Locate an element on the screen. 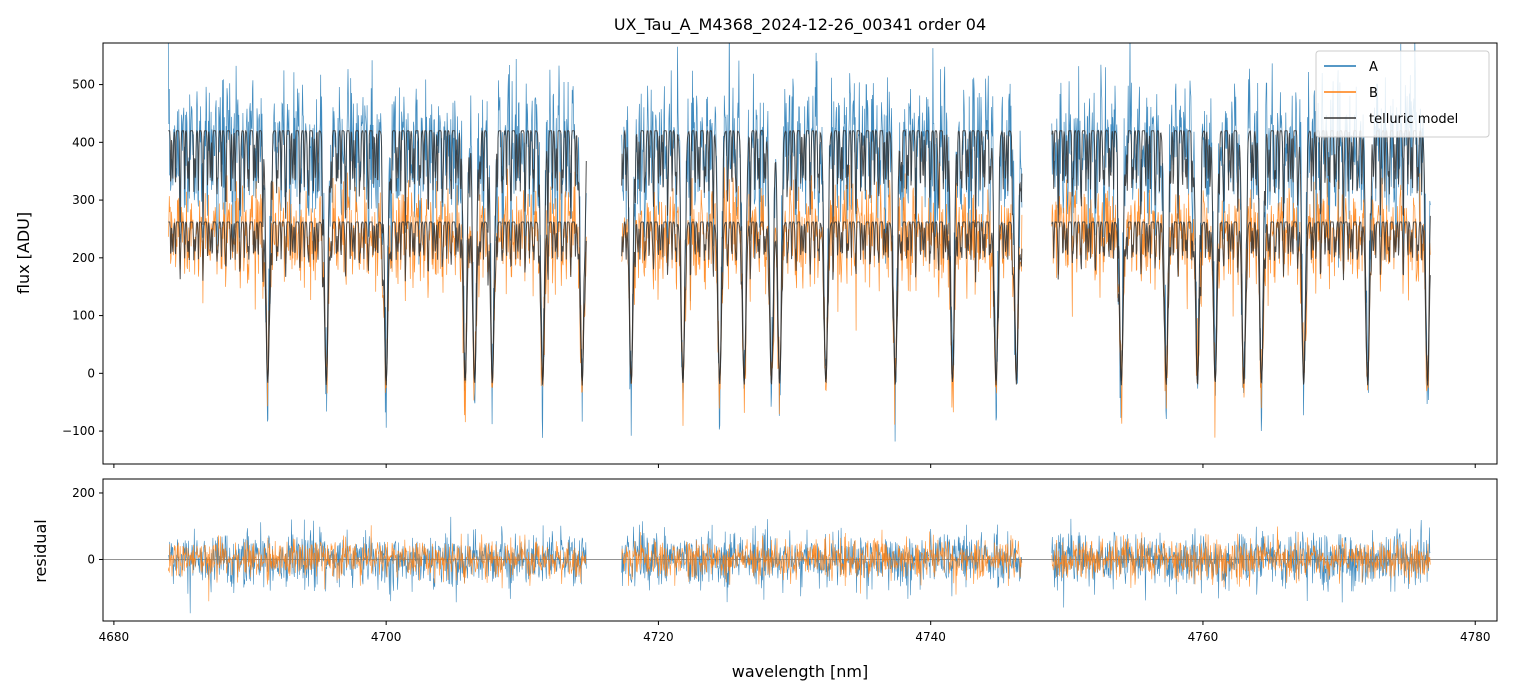  legend-label-telluric: telluric model is located at coordinates (1413, 119).